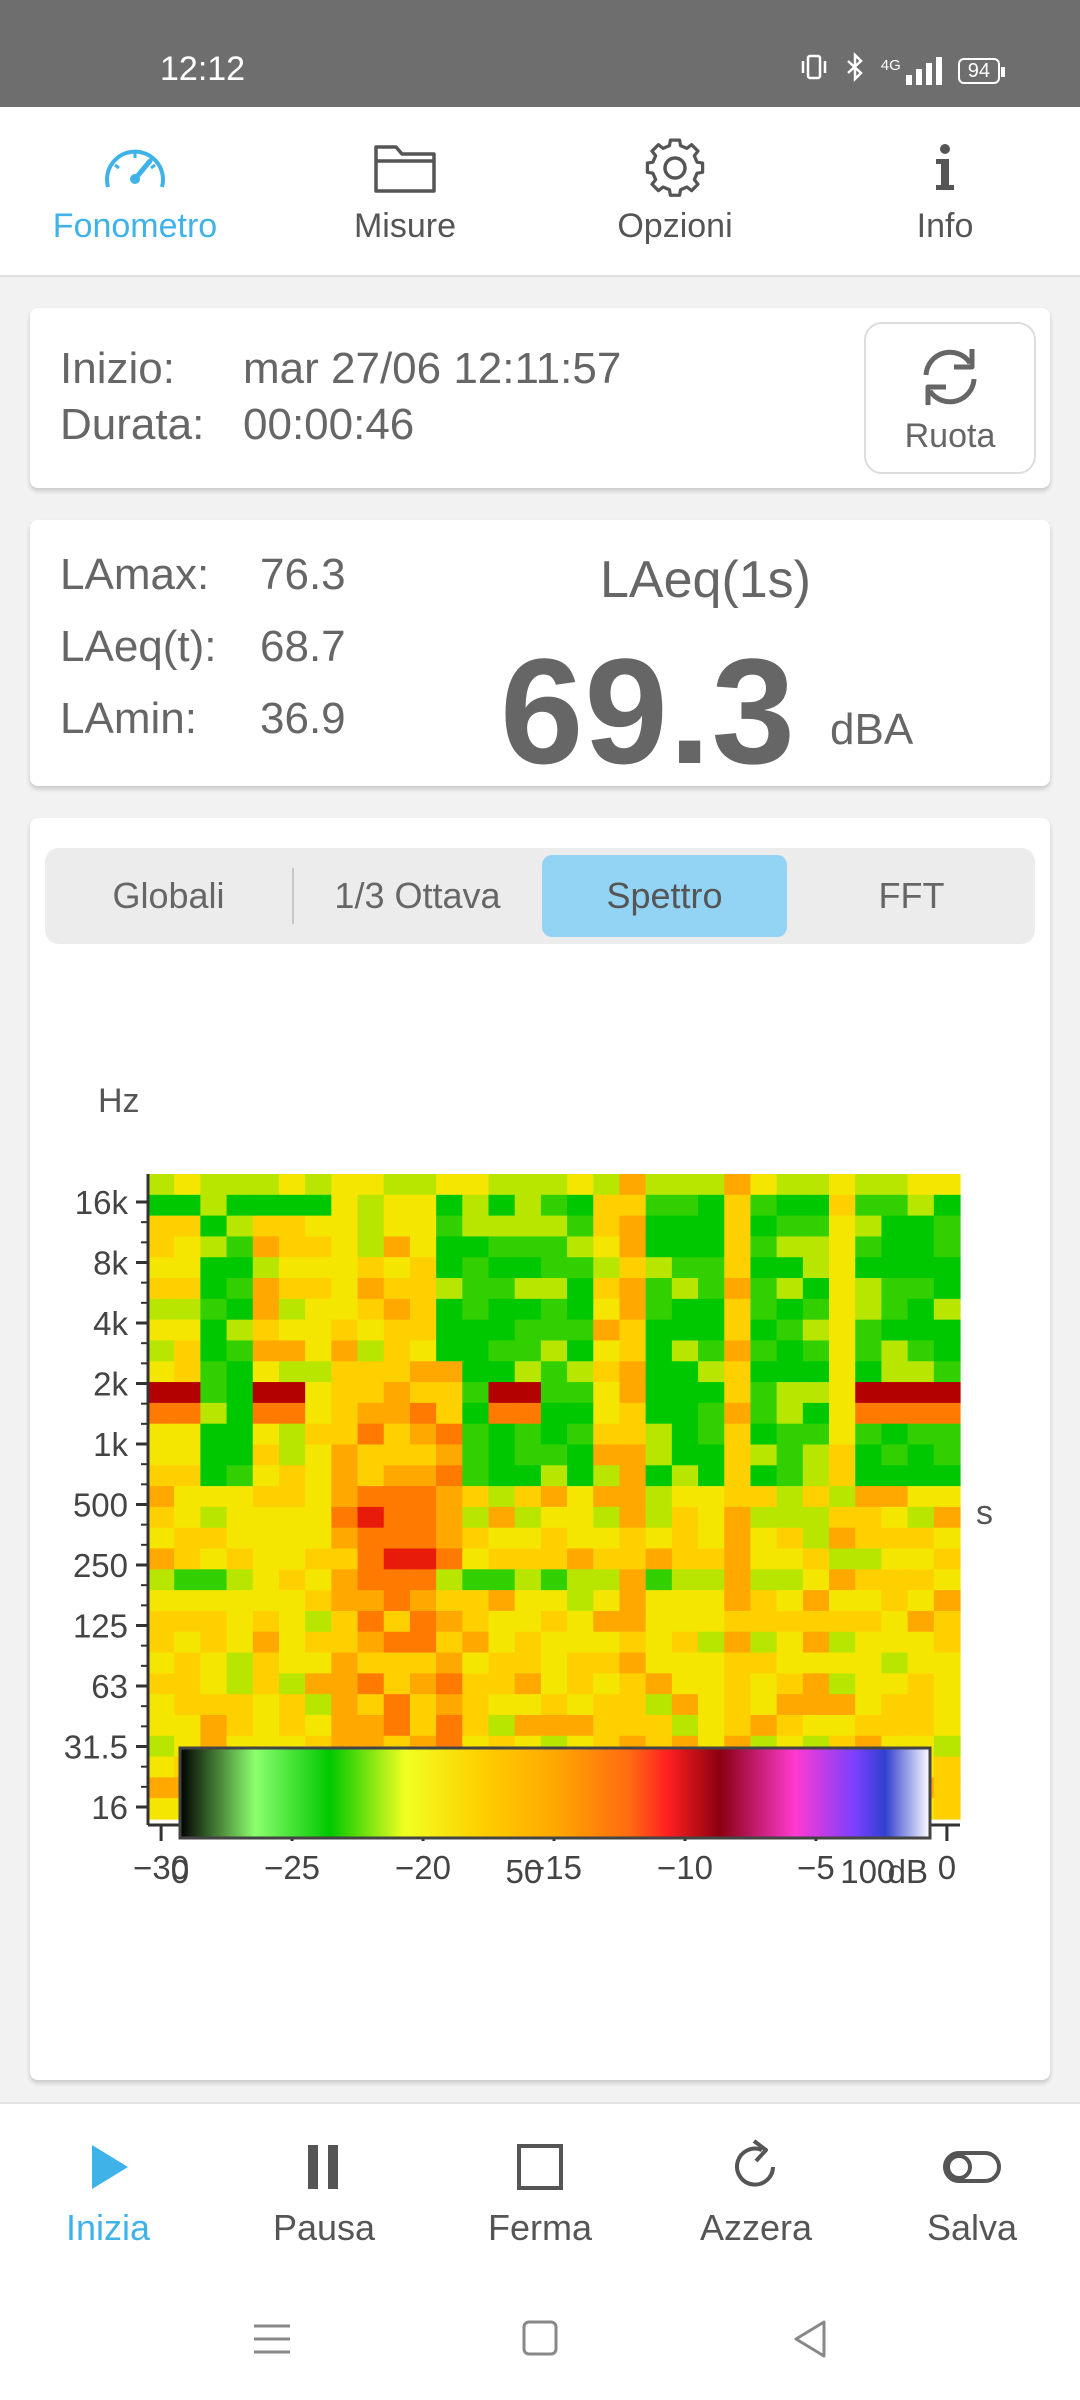 Image resolution: width=1080 pixels, height=2400 pixels. I want to click on start-label: Inizio:, so click(117, 368).